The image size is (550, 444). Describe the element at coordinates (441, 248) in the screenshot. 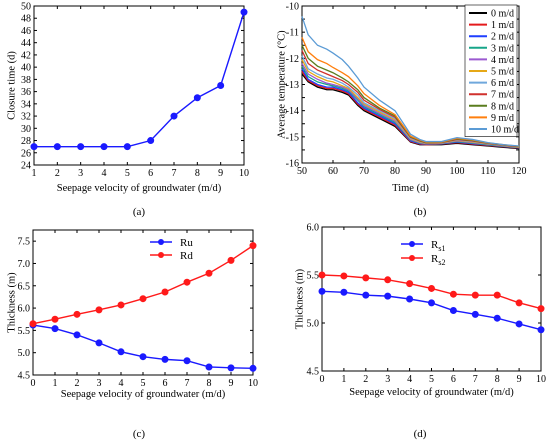

I see `legend-label-sub: s1` at that location.